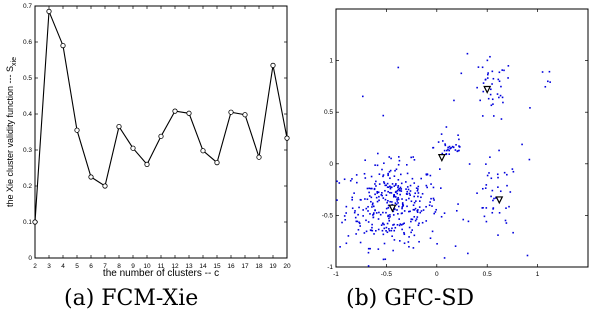 This screenshot has height=323, width=593. I want to click on x-axis-label-a: the number of clusters -- c, so click(161, 273).